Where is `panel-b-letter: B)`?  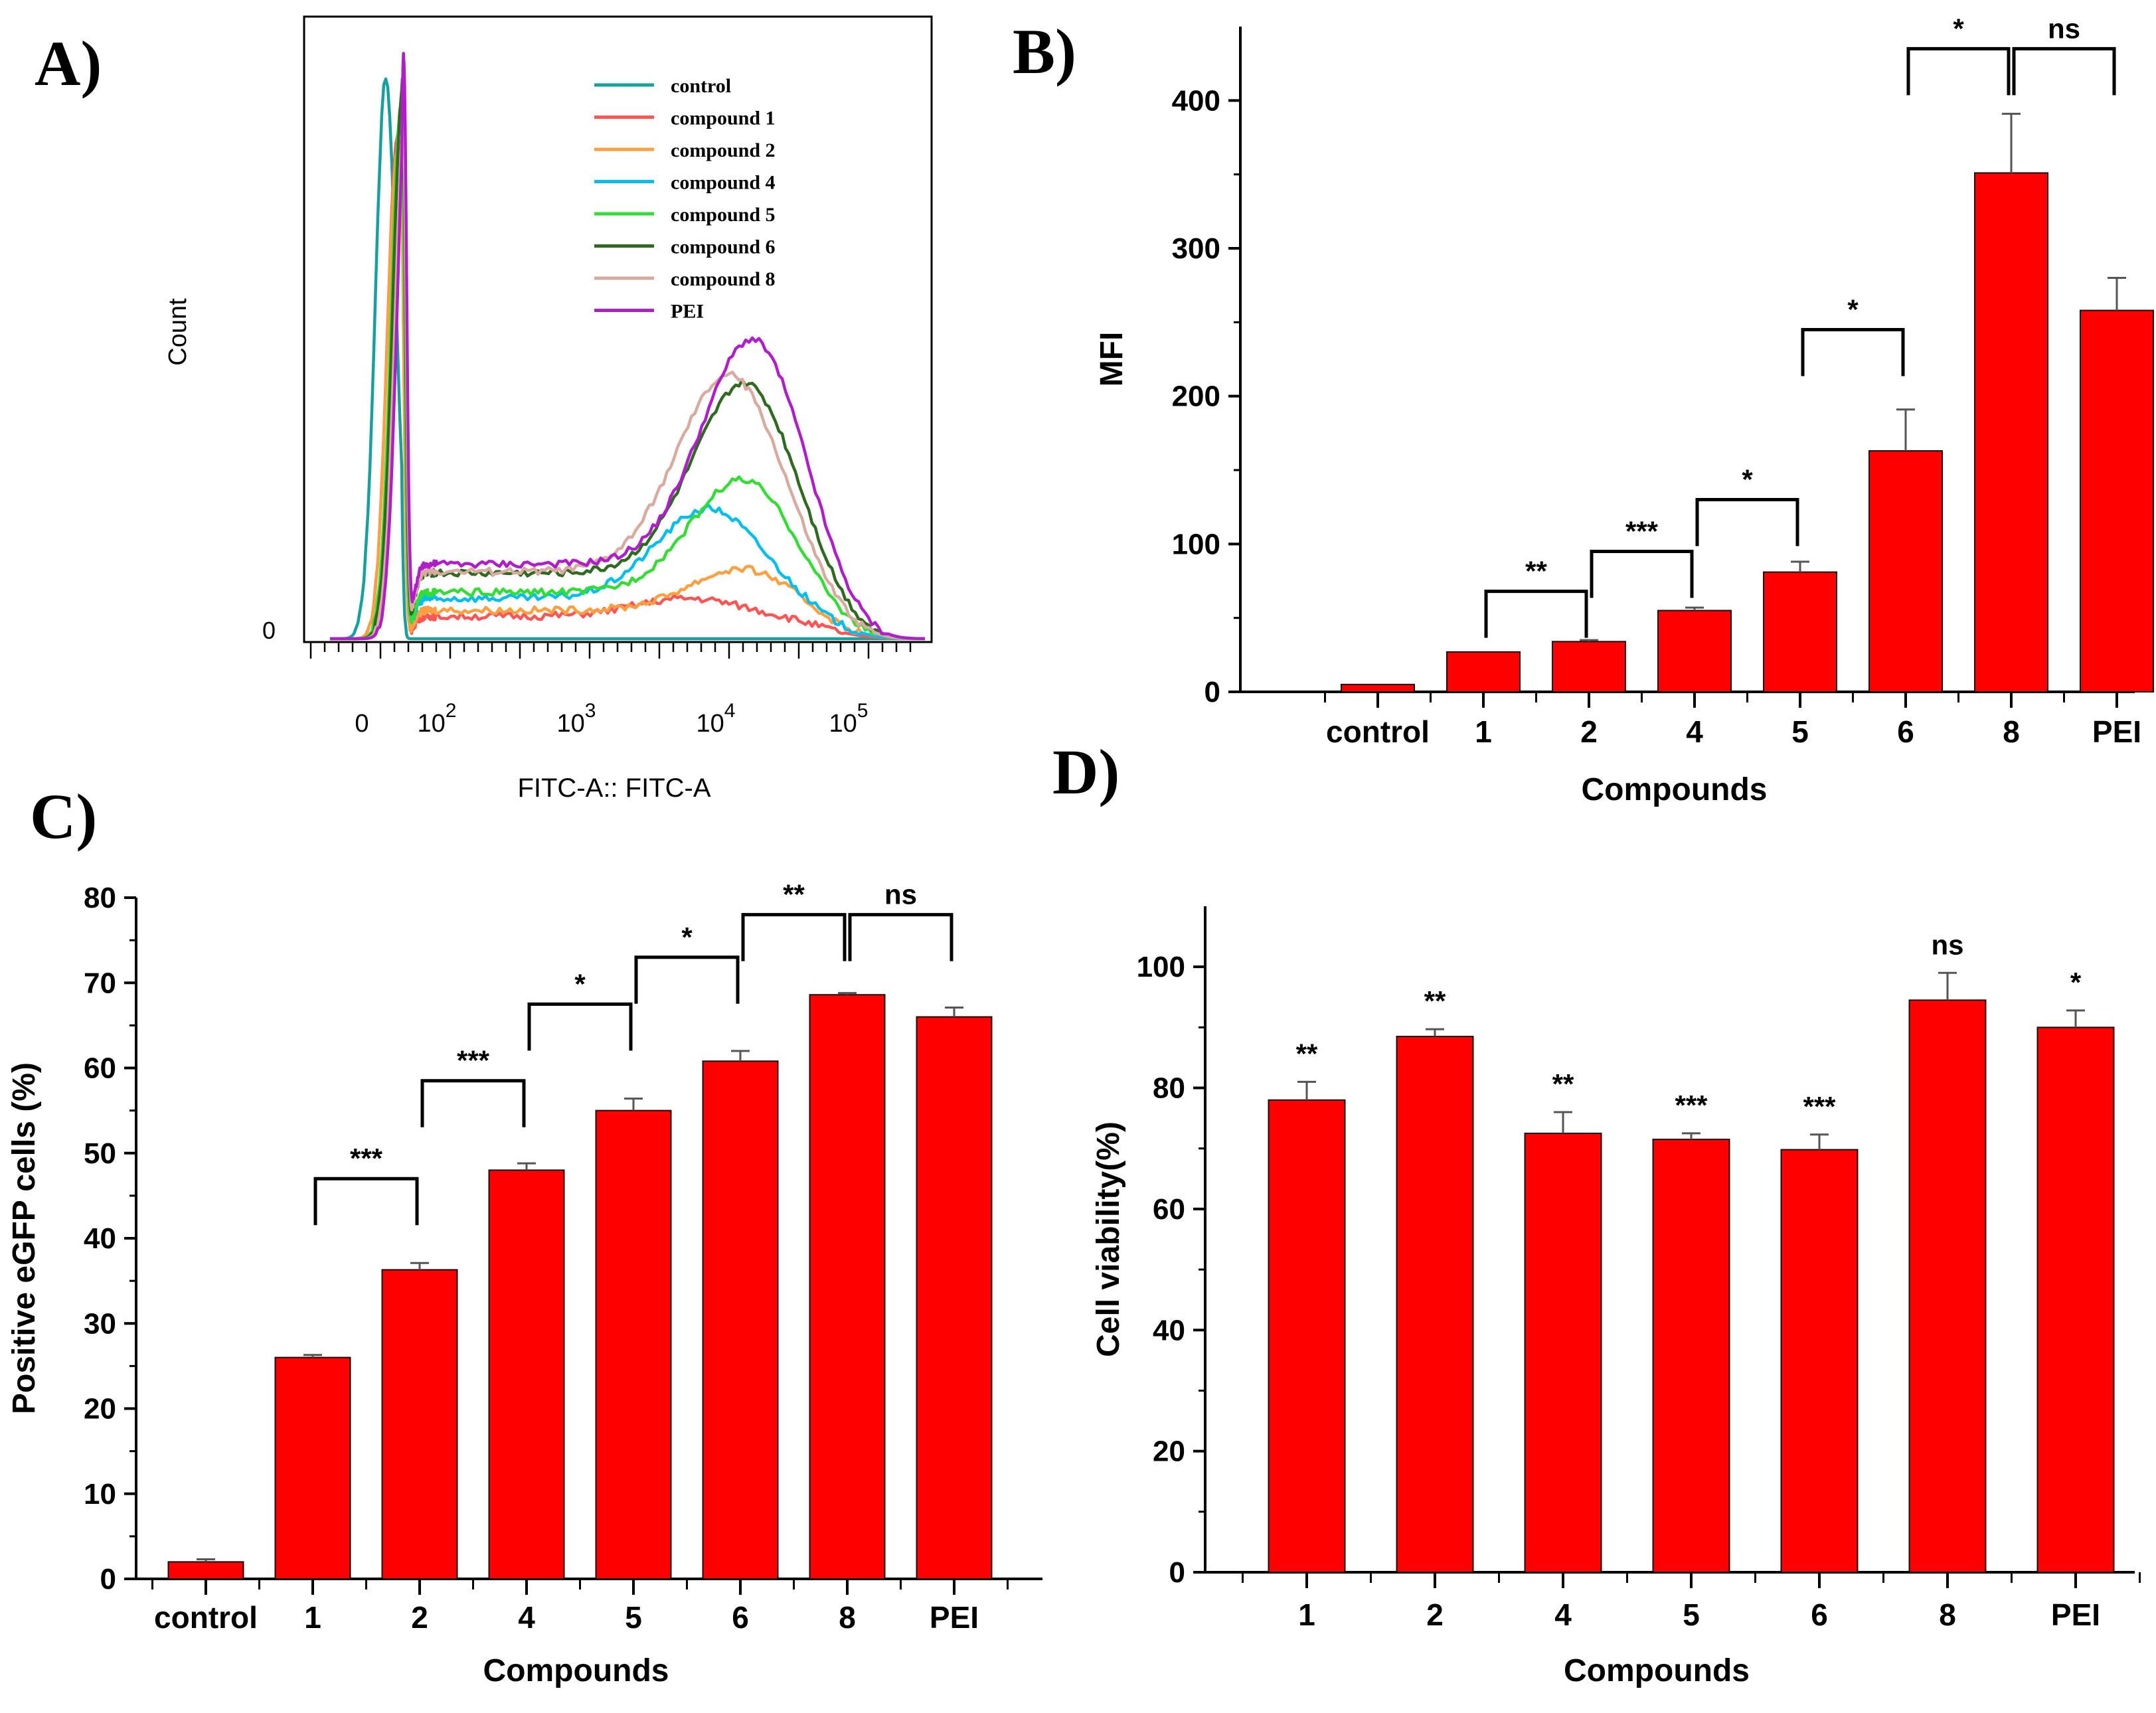
panel-b-letter: B) is located at coordinates (1044, 51).